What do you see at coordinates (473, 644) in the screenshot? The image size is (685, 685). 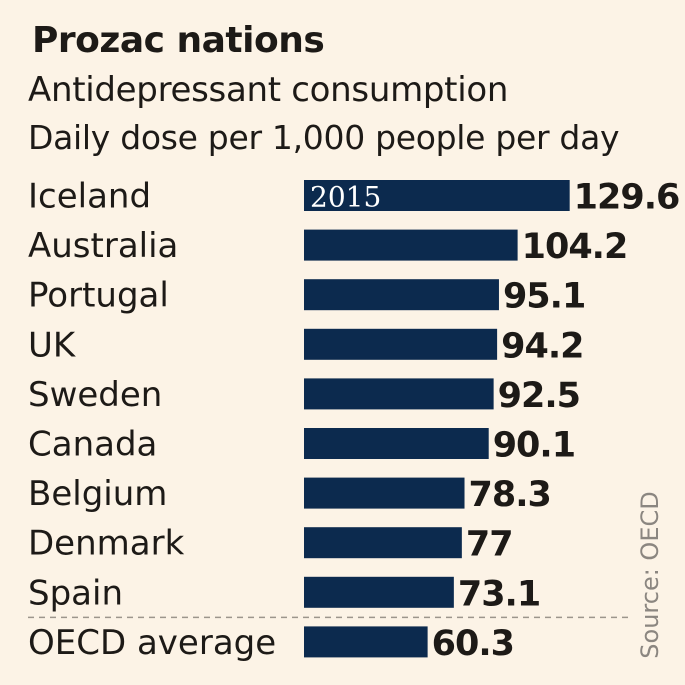 I see `value-label: 60.3` at bounding box center [473, 644].